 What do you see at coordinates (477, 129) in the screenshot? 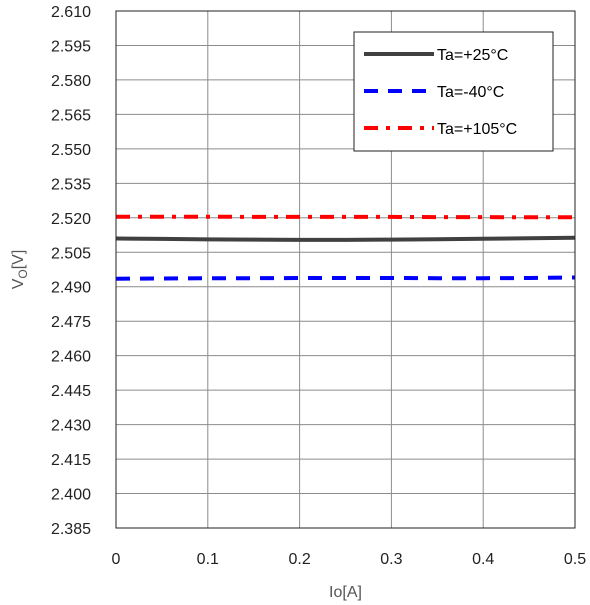
I see `legend-label-3: Ta=+105°C` at bounding box center [477, 129].